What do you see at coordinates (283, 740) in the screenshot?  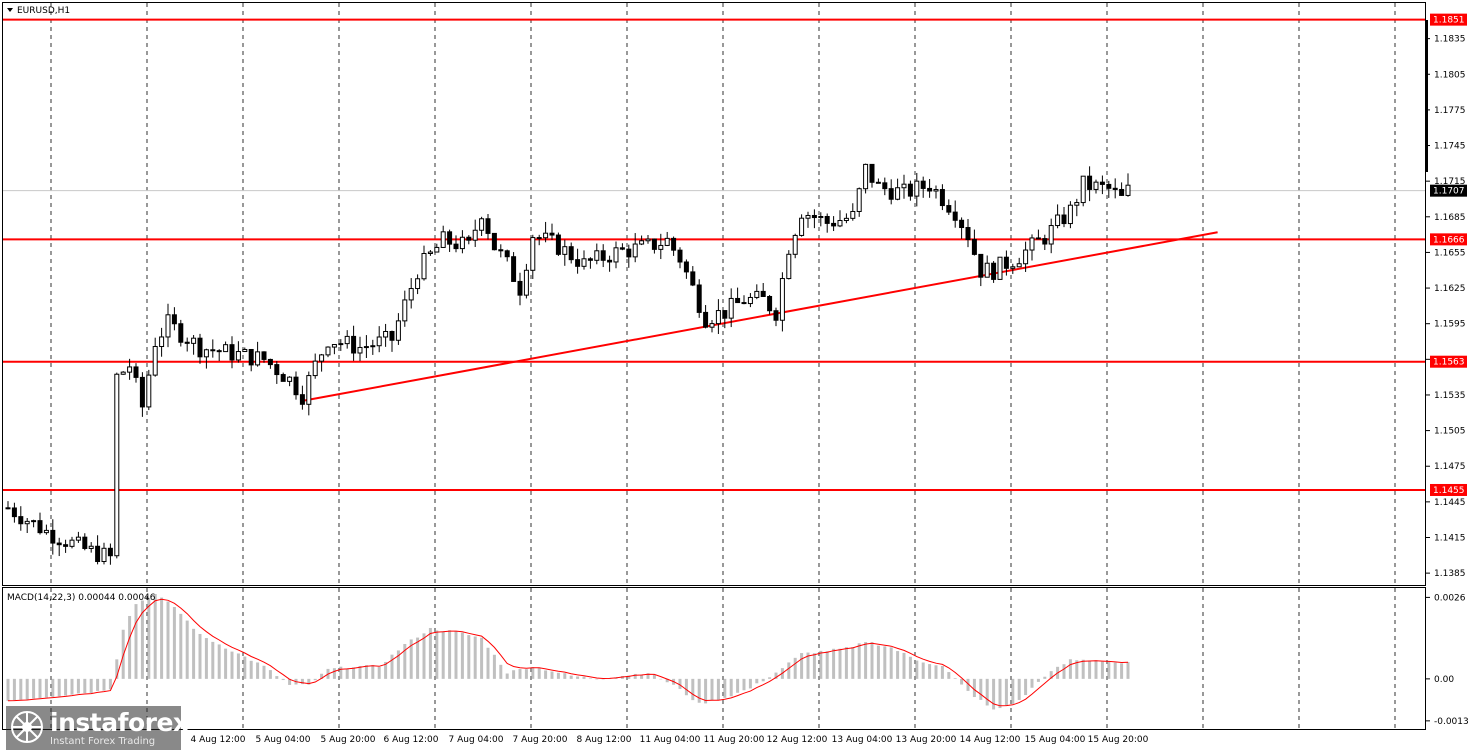 I see `x-tick-label: 5 Aug 04:00` at bounding box center [283, 740].